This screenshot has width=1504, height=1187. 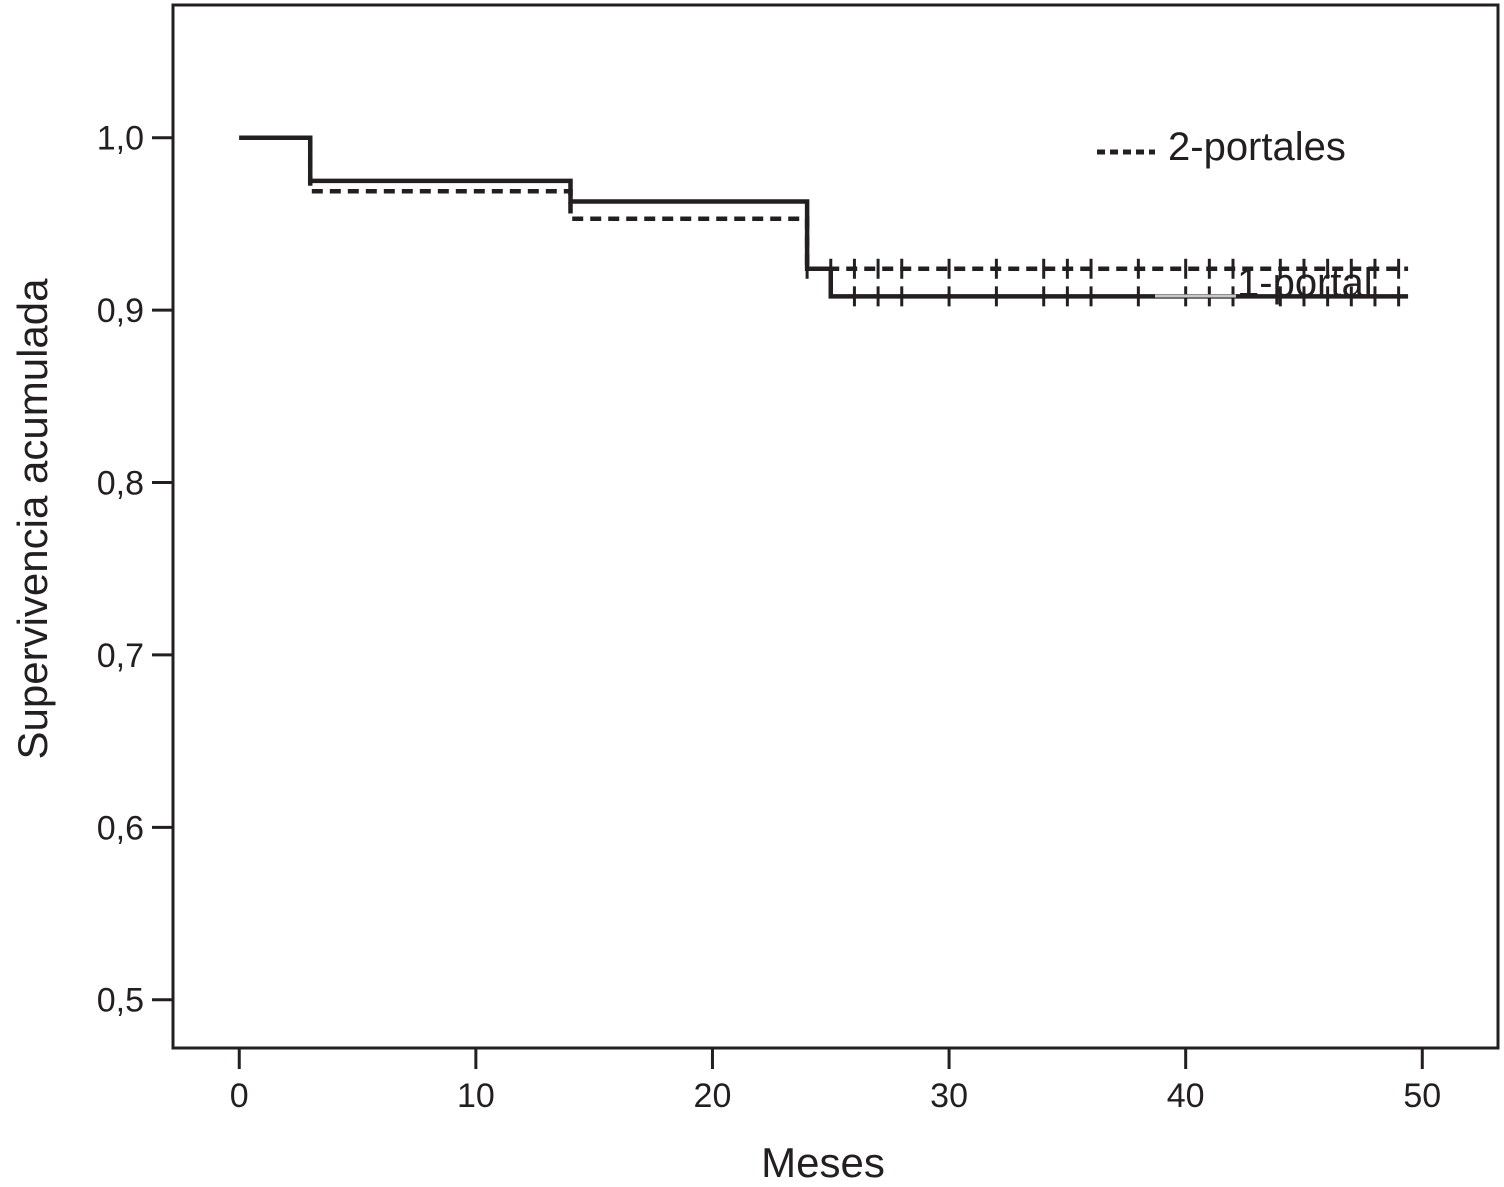 What do you see at coordinates (1422, 1096) in the screenshot?
I see `x-tick-label: 50` at bounding box center [1422, 1096].